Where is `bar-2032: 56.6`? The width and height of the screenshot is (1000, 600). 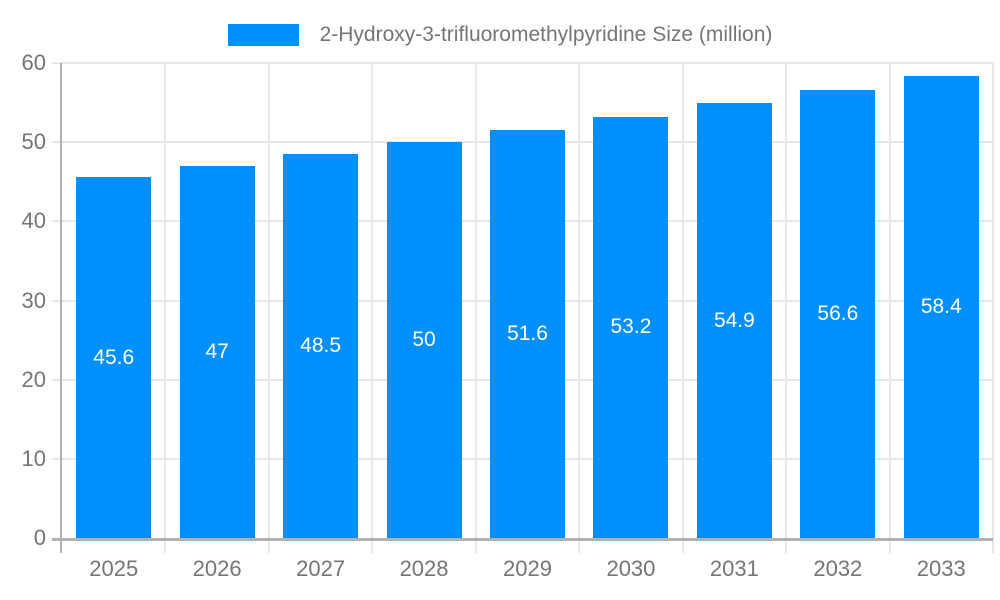
bar-2032: 56.6 is located at coordinates (838, 313).